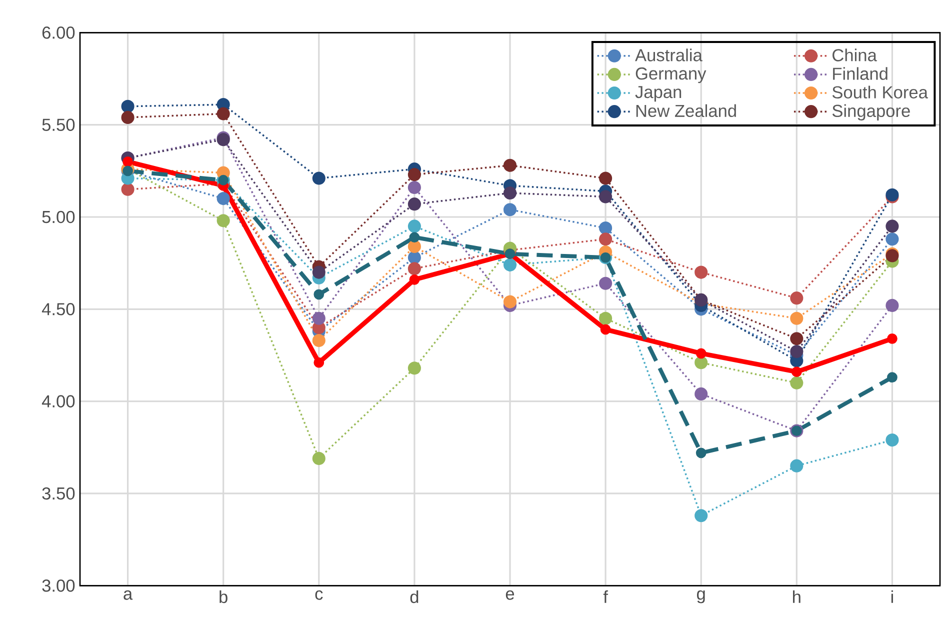  What do you see at coordinates (860, 73) in the screenshot?
I see `legend-label: Finland` at bounding box center [860, 73].